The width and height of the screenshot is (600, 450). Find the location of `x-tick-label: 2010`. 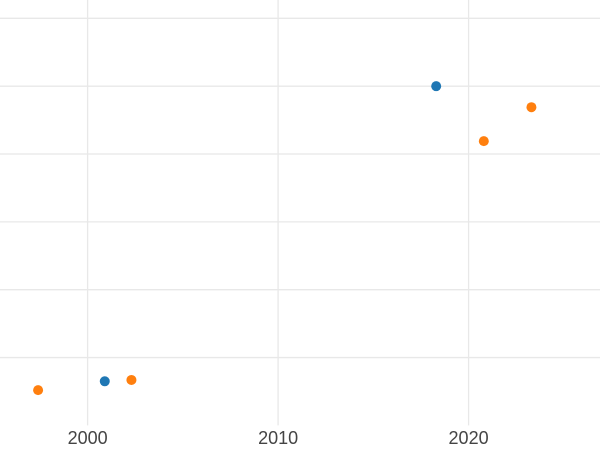

x-tick-label: 2010 is located at coordinates (278, 438).